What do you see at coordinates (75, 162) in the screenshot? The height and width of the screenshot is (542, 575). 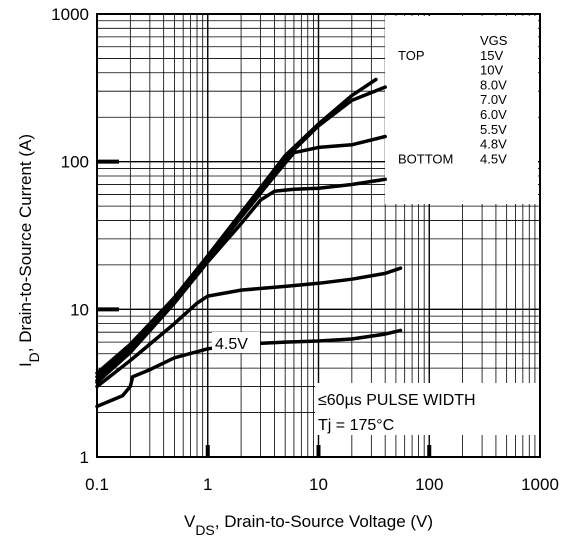 I see `y-tick-label: 100` at bounding box center [75, 162].